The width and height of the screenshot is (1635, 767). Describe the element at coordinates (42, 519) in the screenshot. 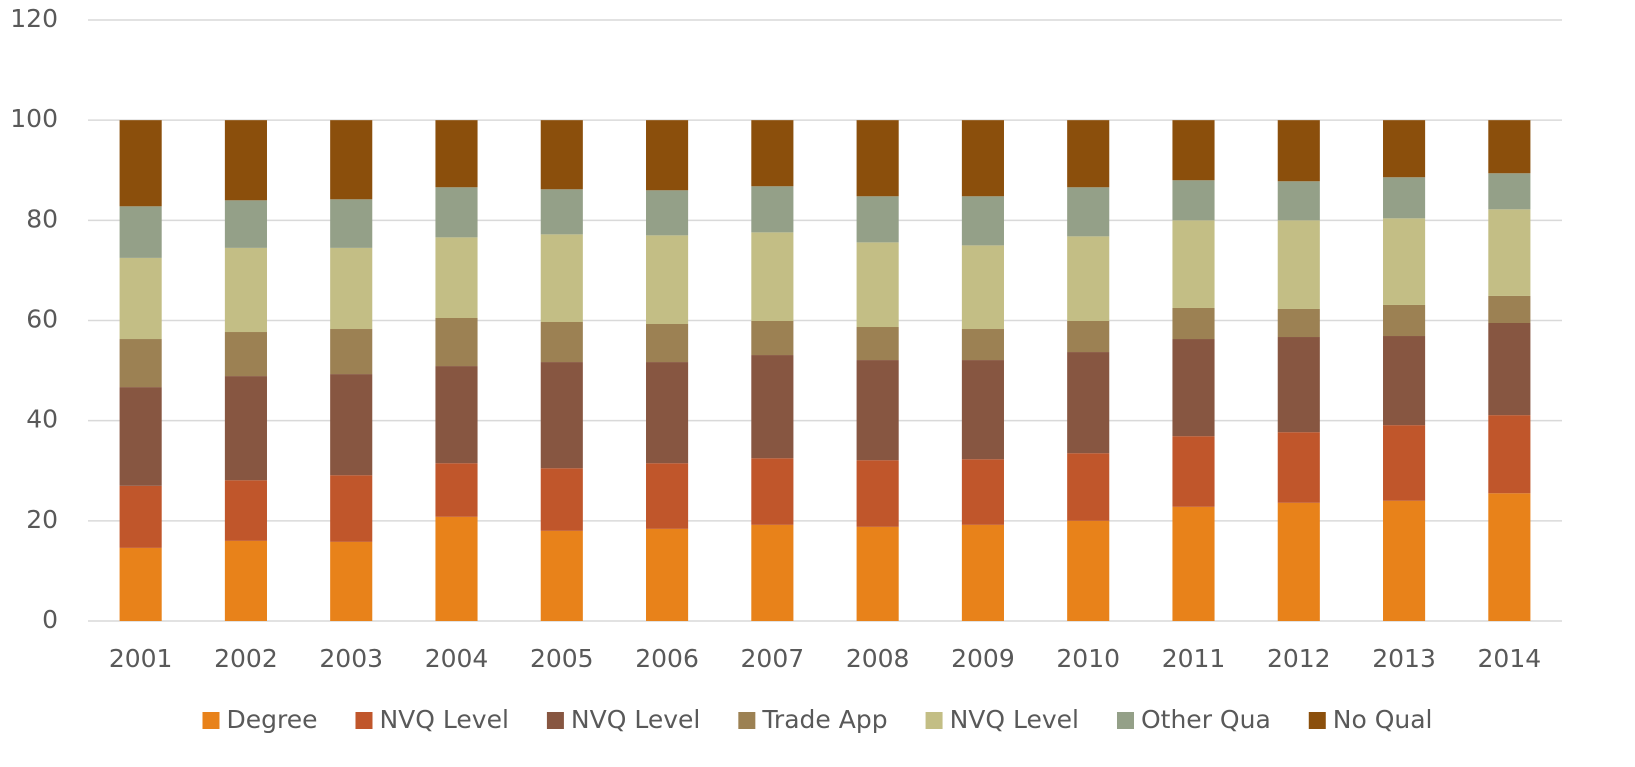

I see `y-tick-label: 20` at that location.